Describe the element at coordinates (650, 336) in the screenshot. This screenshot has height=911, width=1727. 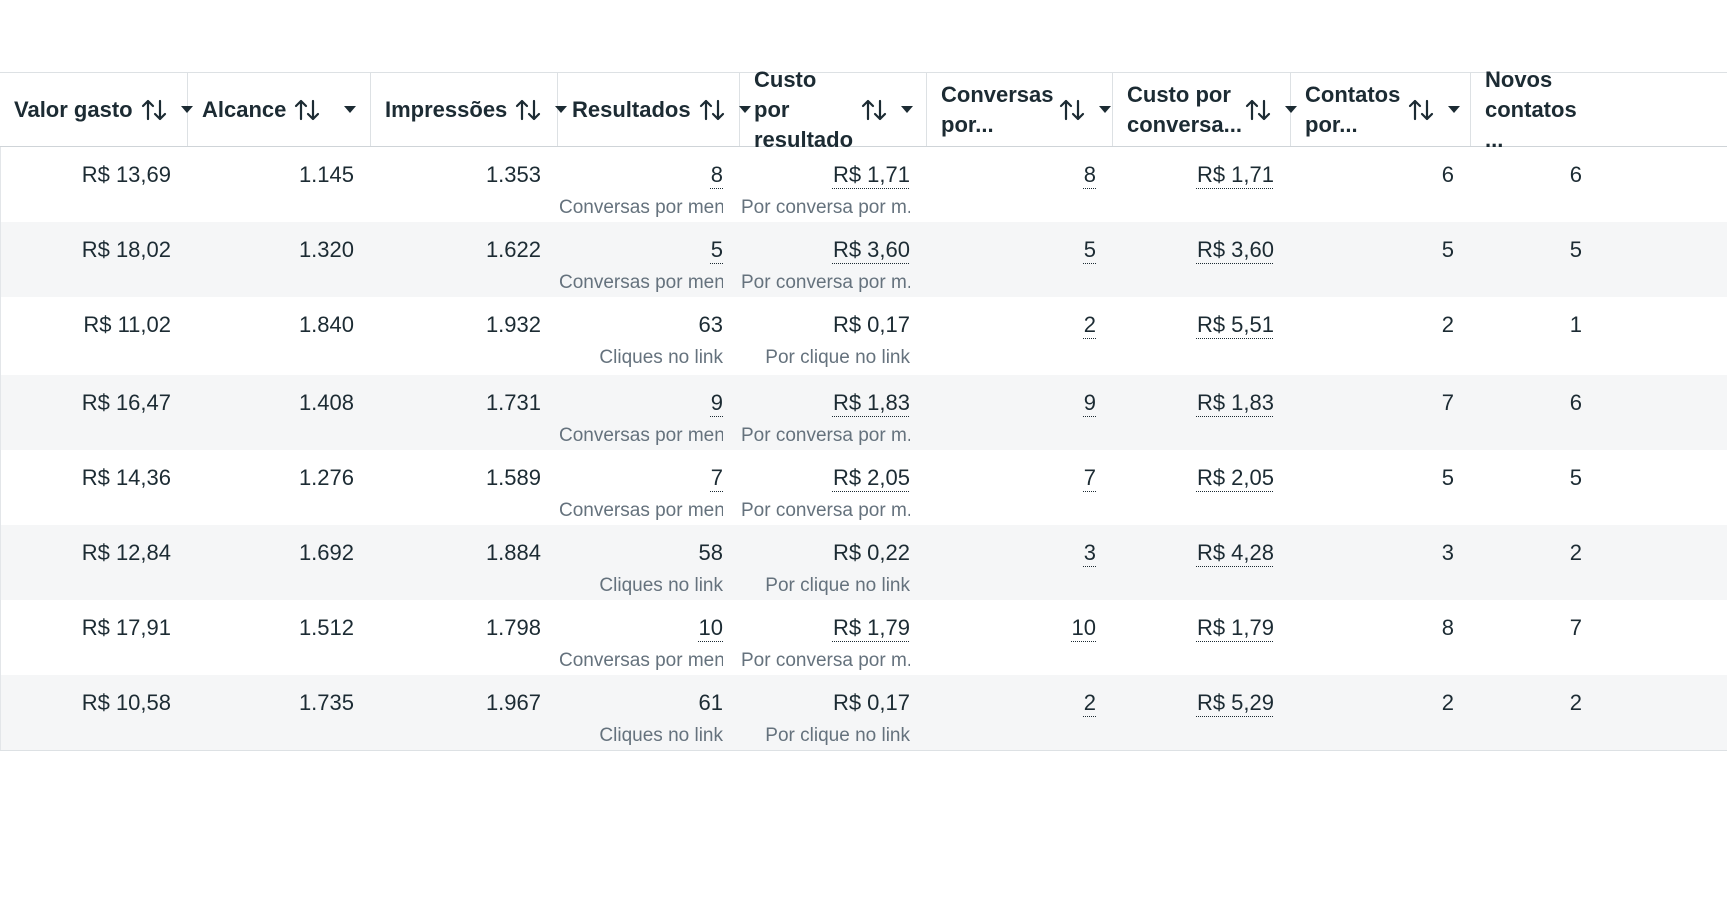
I see `cell-results: 63 Cliques no link` at that location.